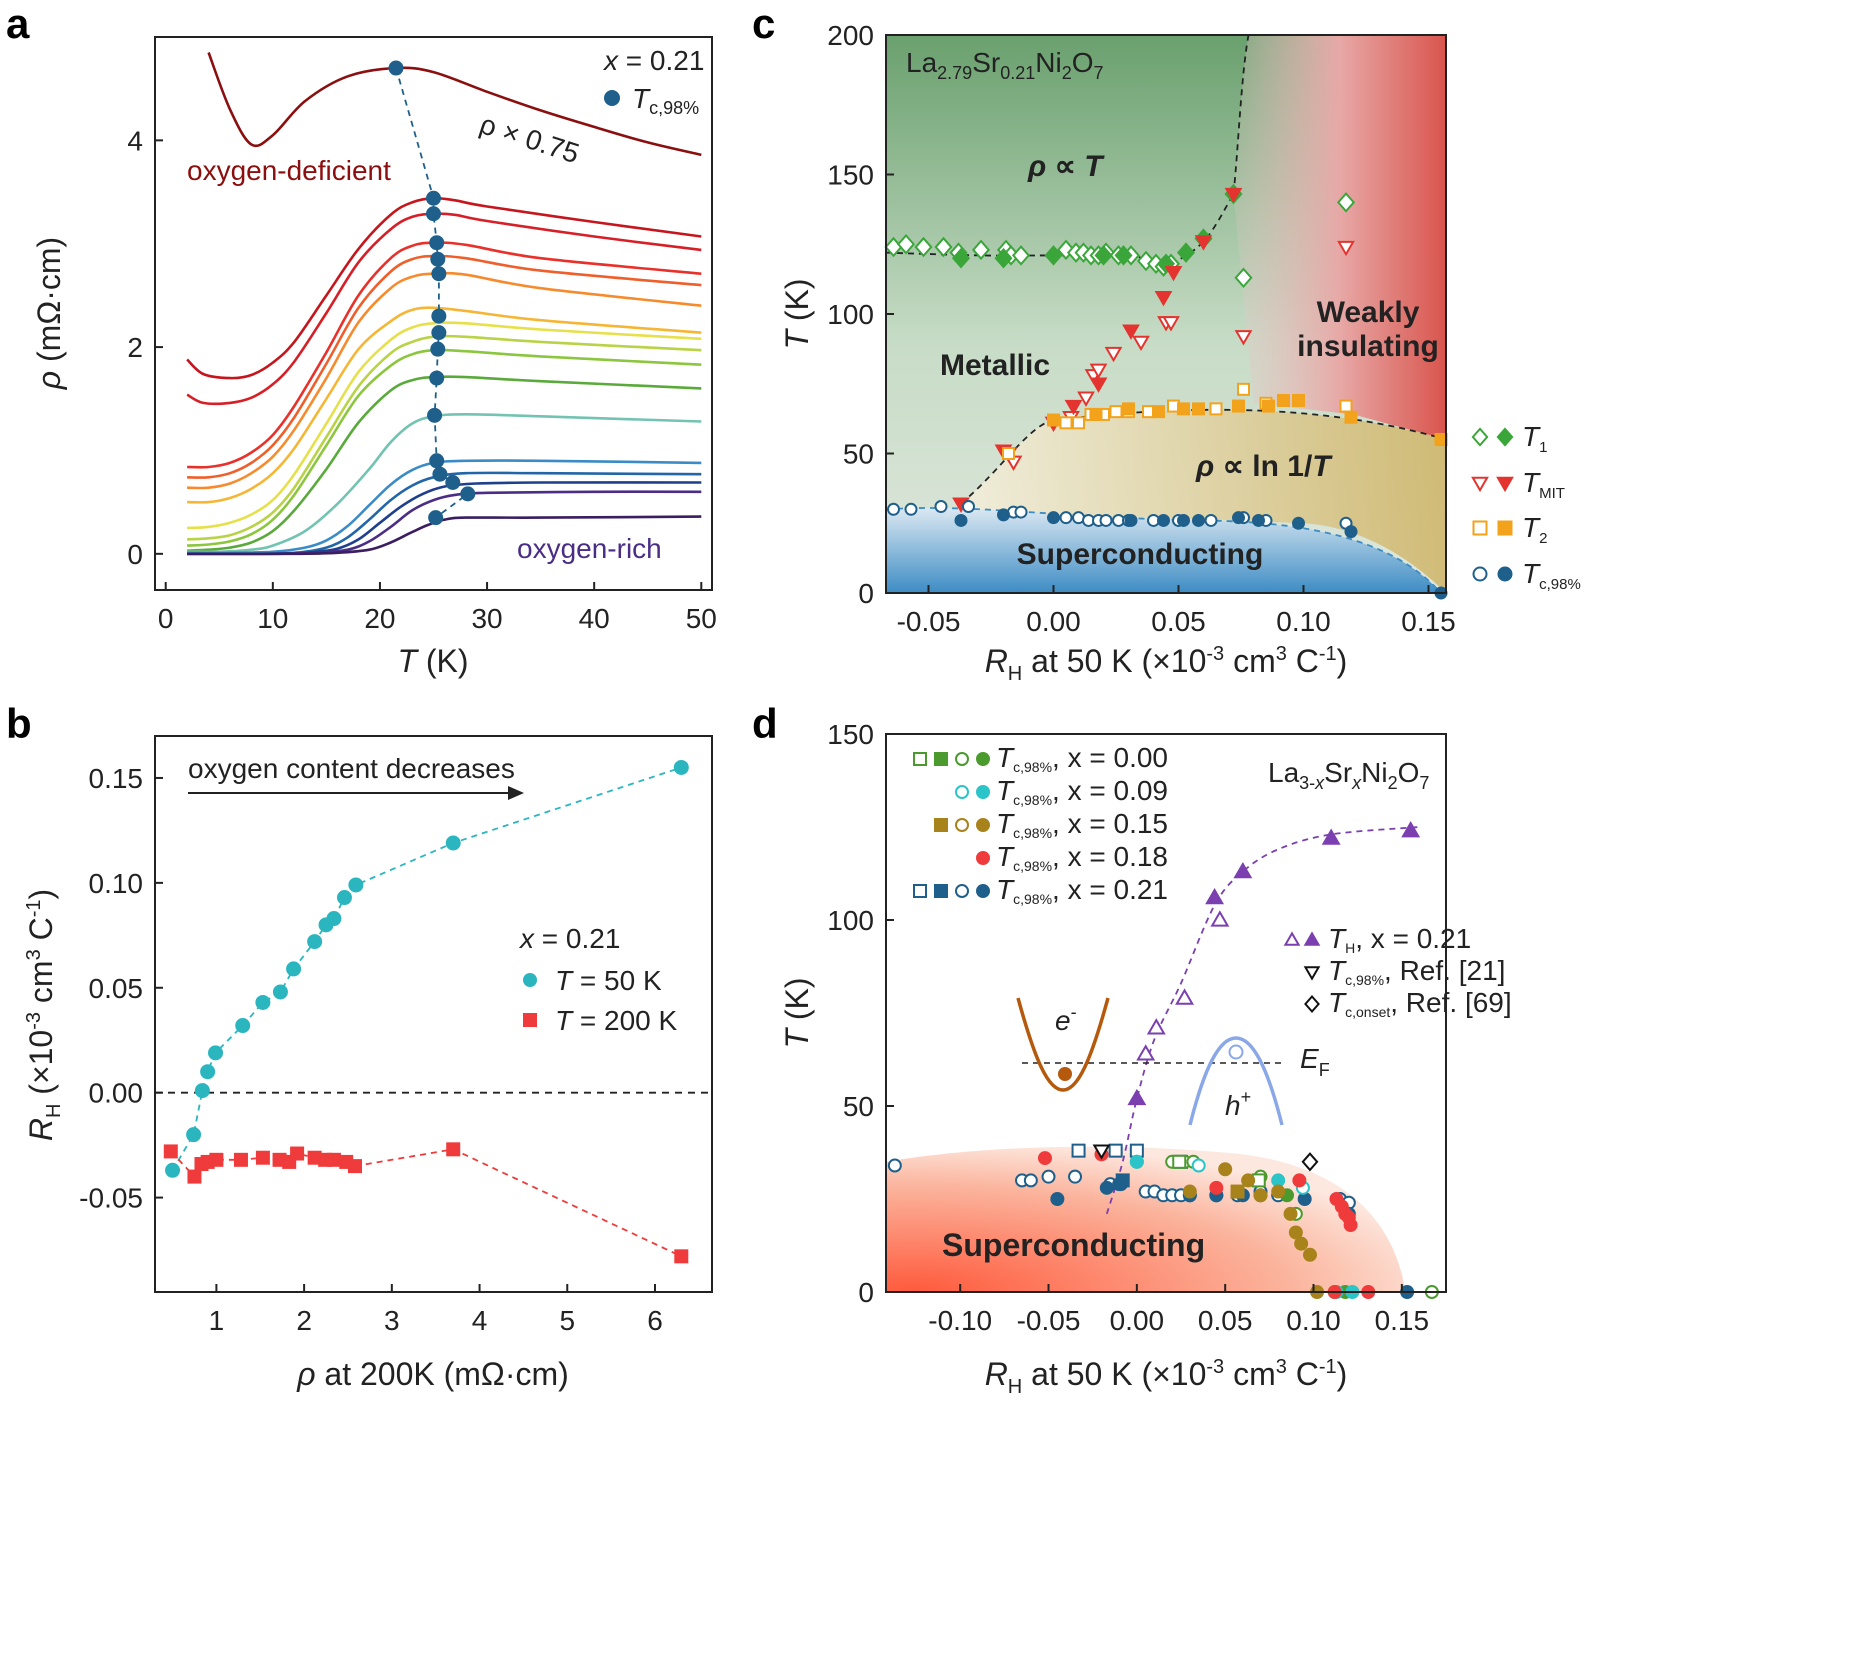  I want to click on panel-d-legend-left-label: Tc,98%, x = 0.00, so click(1082, 758).